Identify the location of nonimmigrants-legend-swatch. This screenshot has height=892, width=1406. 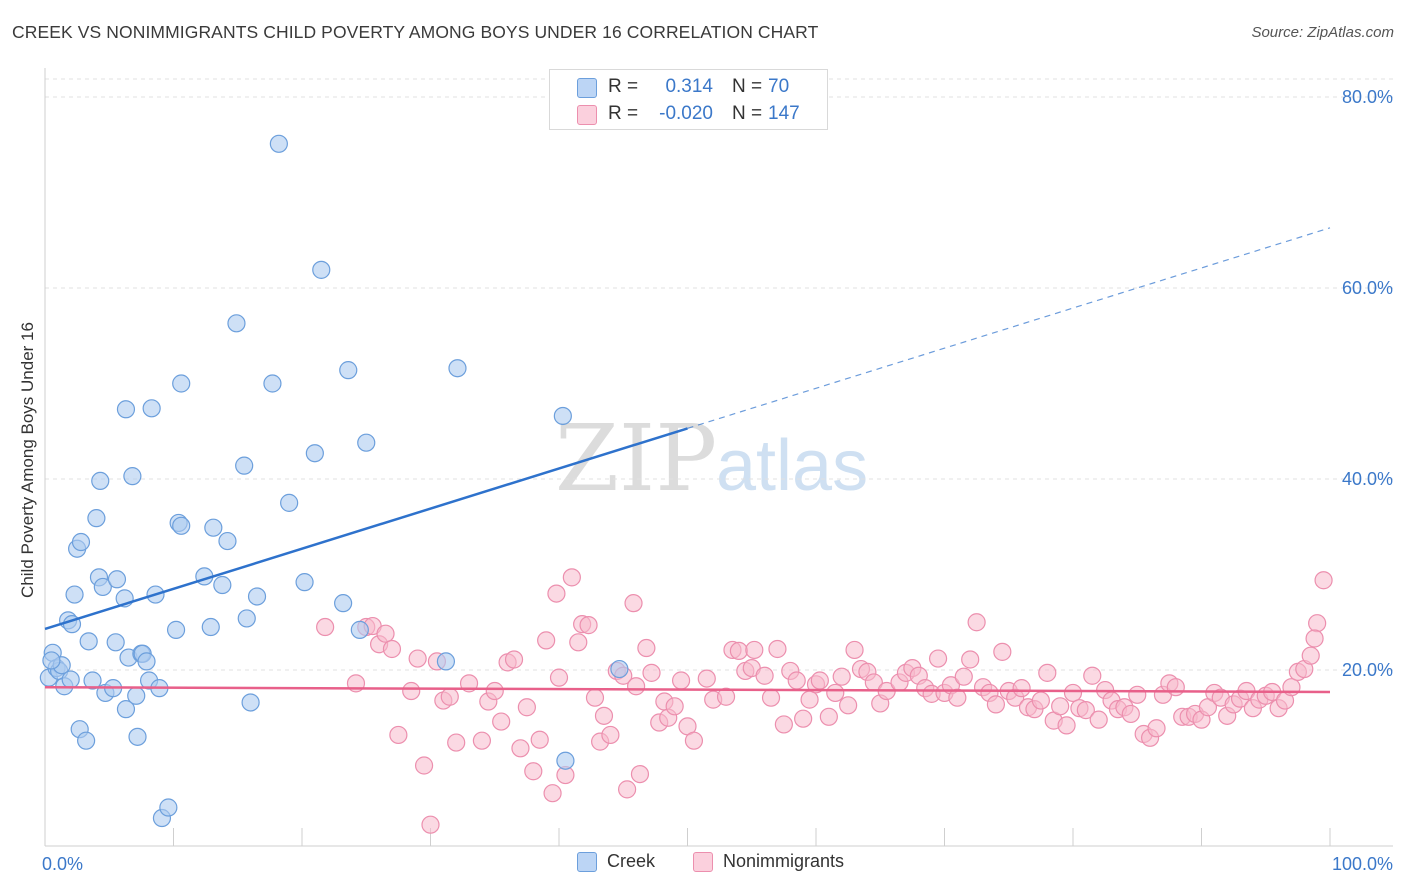
(703, 861).